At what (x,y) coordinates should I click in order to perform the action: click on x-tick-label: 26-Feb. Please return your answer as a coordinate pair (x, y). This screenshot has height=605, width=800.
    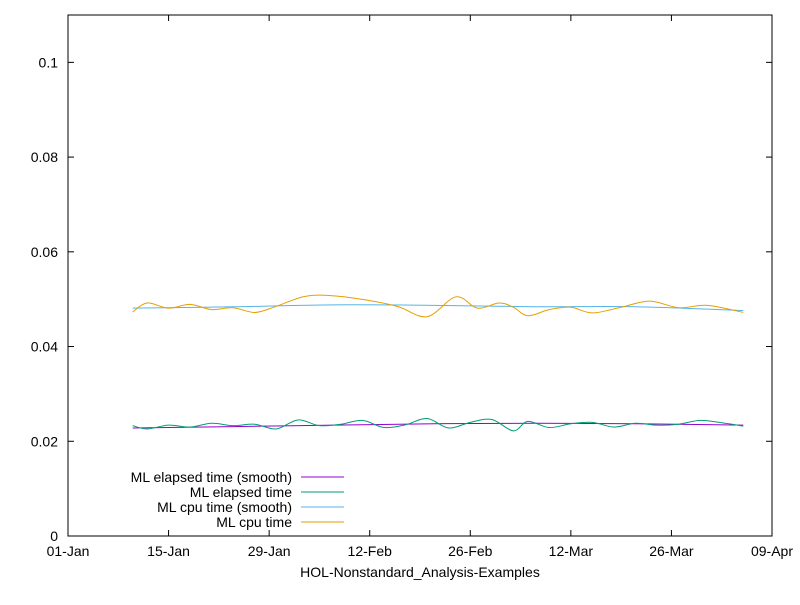
    Looking at the image, I should click on (470, 551).